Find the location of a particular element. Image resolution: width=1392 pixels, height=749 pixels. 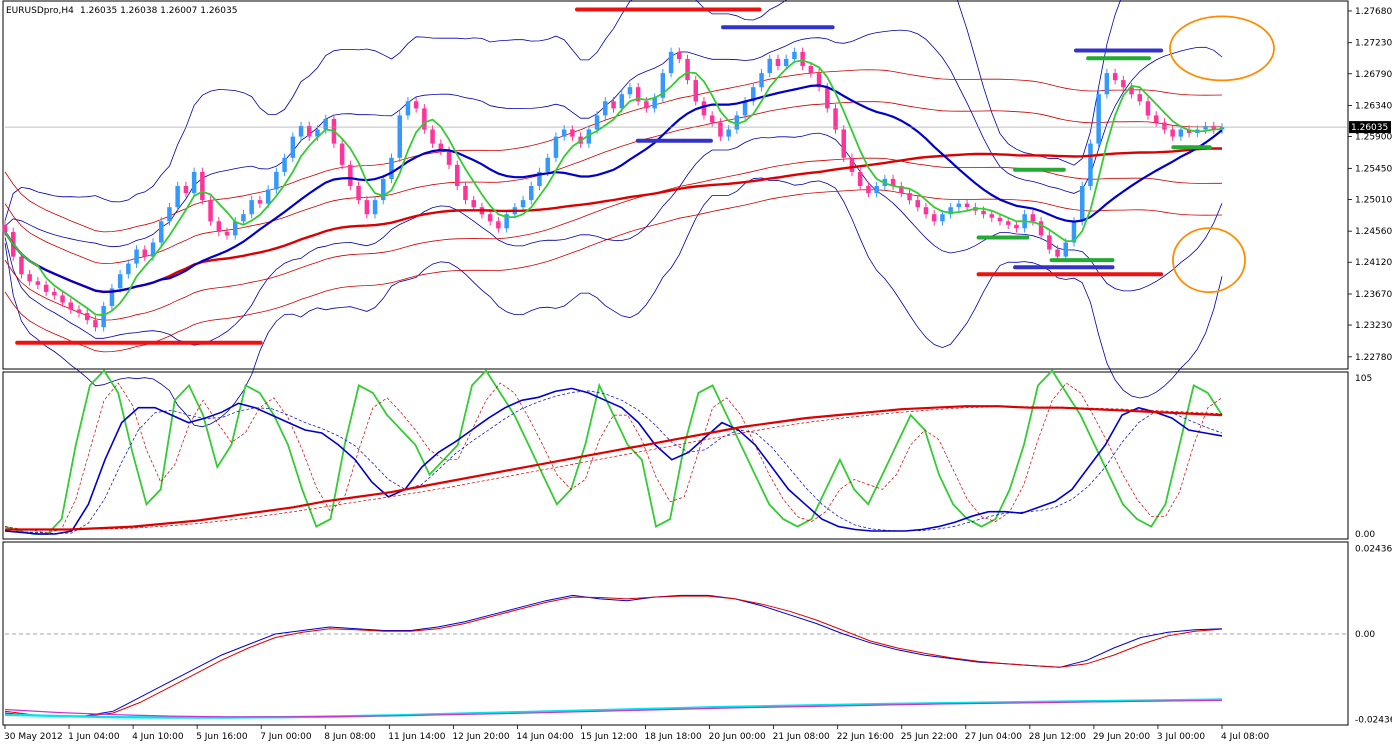

price-axis-label: 1.22780 is located at coordinates (1373, 358).